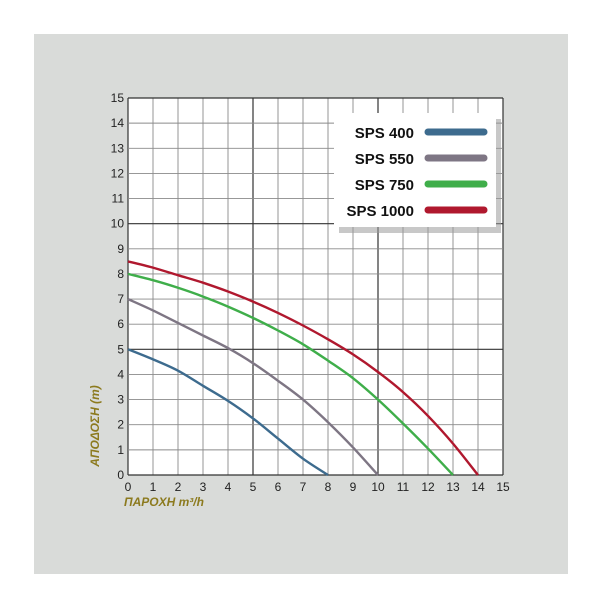 The width and height of the screenshot is (600, 600). What do you see at coordinates (253, 487) in the screenshot?
I see `x-tick-label: 5` at bounding box center [253, 487].